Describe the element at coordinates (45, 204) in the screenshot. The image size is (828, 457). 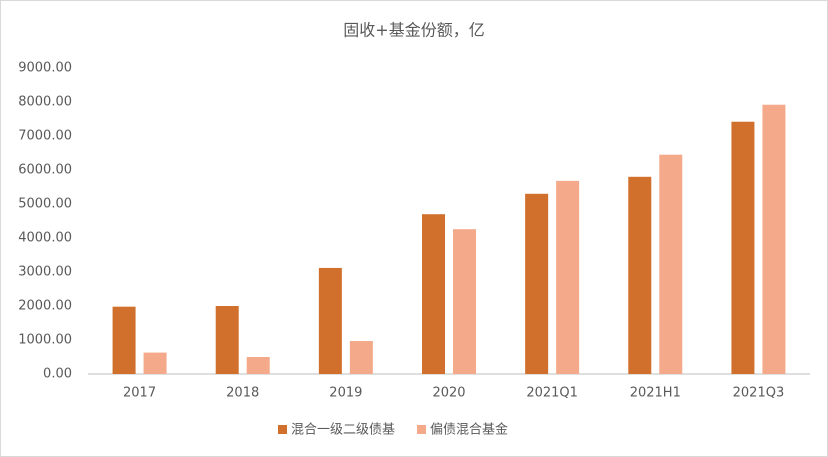
I see `y-tick-label: 5000.00` at that location.